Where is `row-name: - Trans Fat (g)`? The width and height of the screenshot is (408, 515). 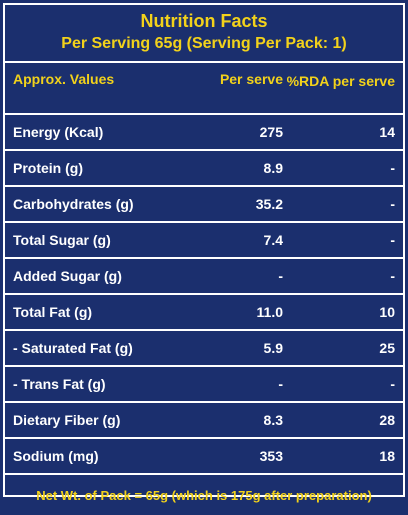 row-name: - Trans Fat (g) is located at coordinates (59, 384).